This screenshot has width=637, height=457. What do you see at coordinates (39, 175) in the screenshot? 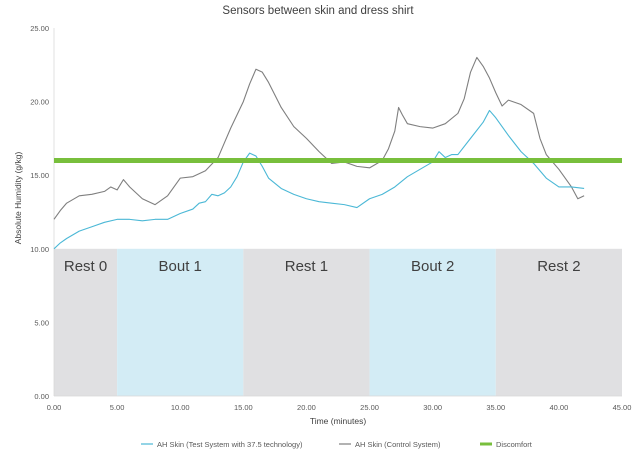
I see `y-tick-label: 15.00` at bounding box center [39, 175].